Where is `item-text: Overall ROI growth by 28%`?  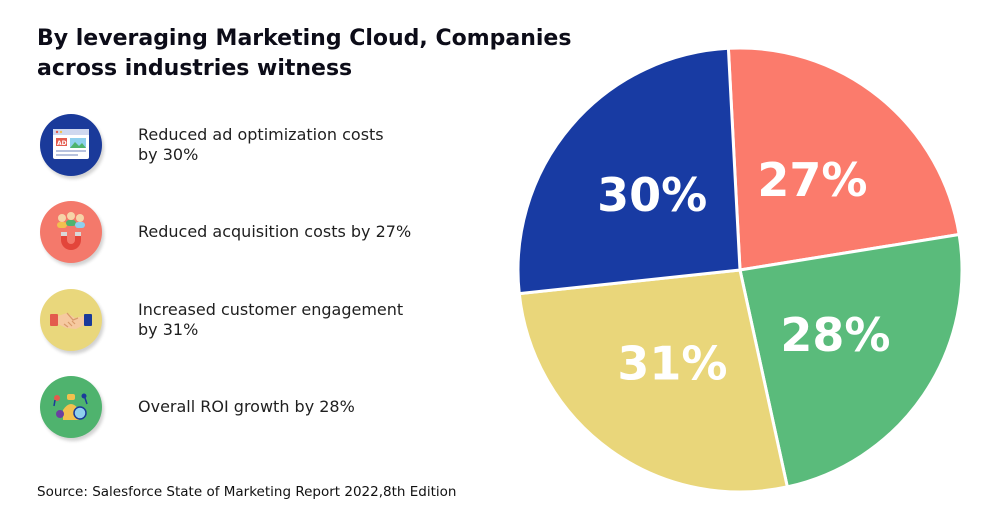
item-text: Overall ROI growth by 28% is located at coordinates (298, 407).